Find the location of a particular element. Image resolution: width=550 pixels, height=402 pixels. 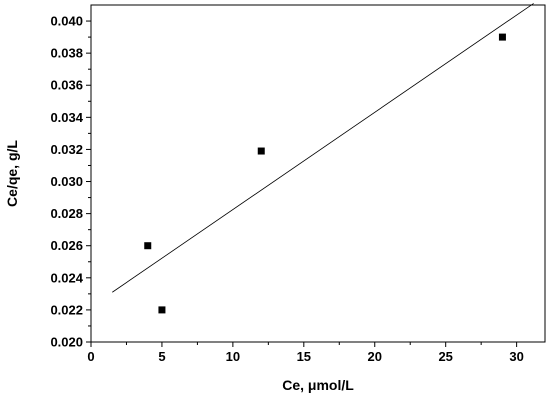

y-axis-title: Ce/qe, g/L is located at coordinates (12, 173).